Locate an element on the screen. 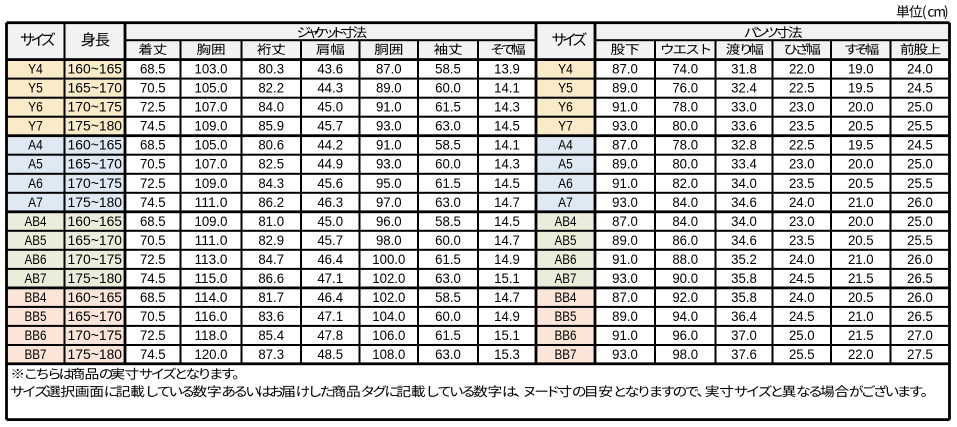  svg-text: 33.6 is located at coordinates (744, 126).